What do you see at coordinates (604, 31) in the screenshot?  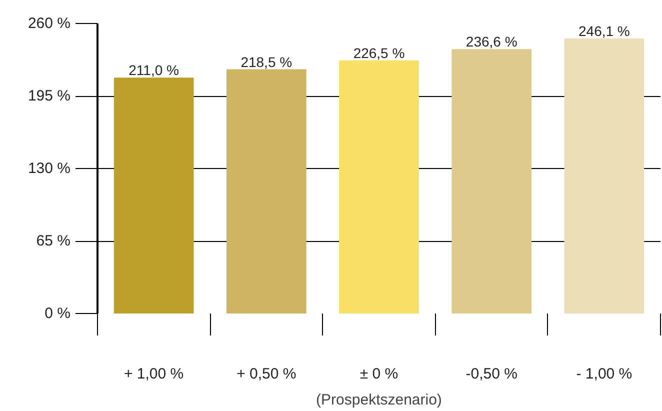 I see `data-label: 246,1 %` at bounding box center [604, 31].